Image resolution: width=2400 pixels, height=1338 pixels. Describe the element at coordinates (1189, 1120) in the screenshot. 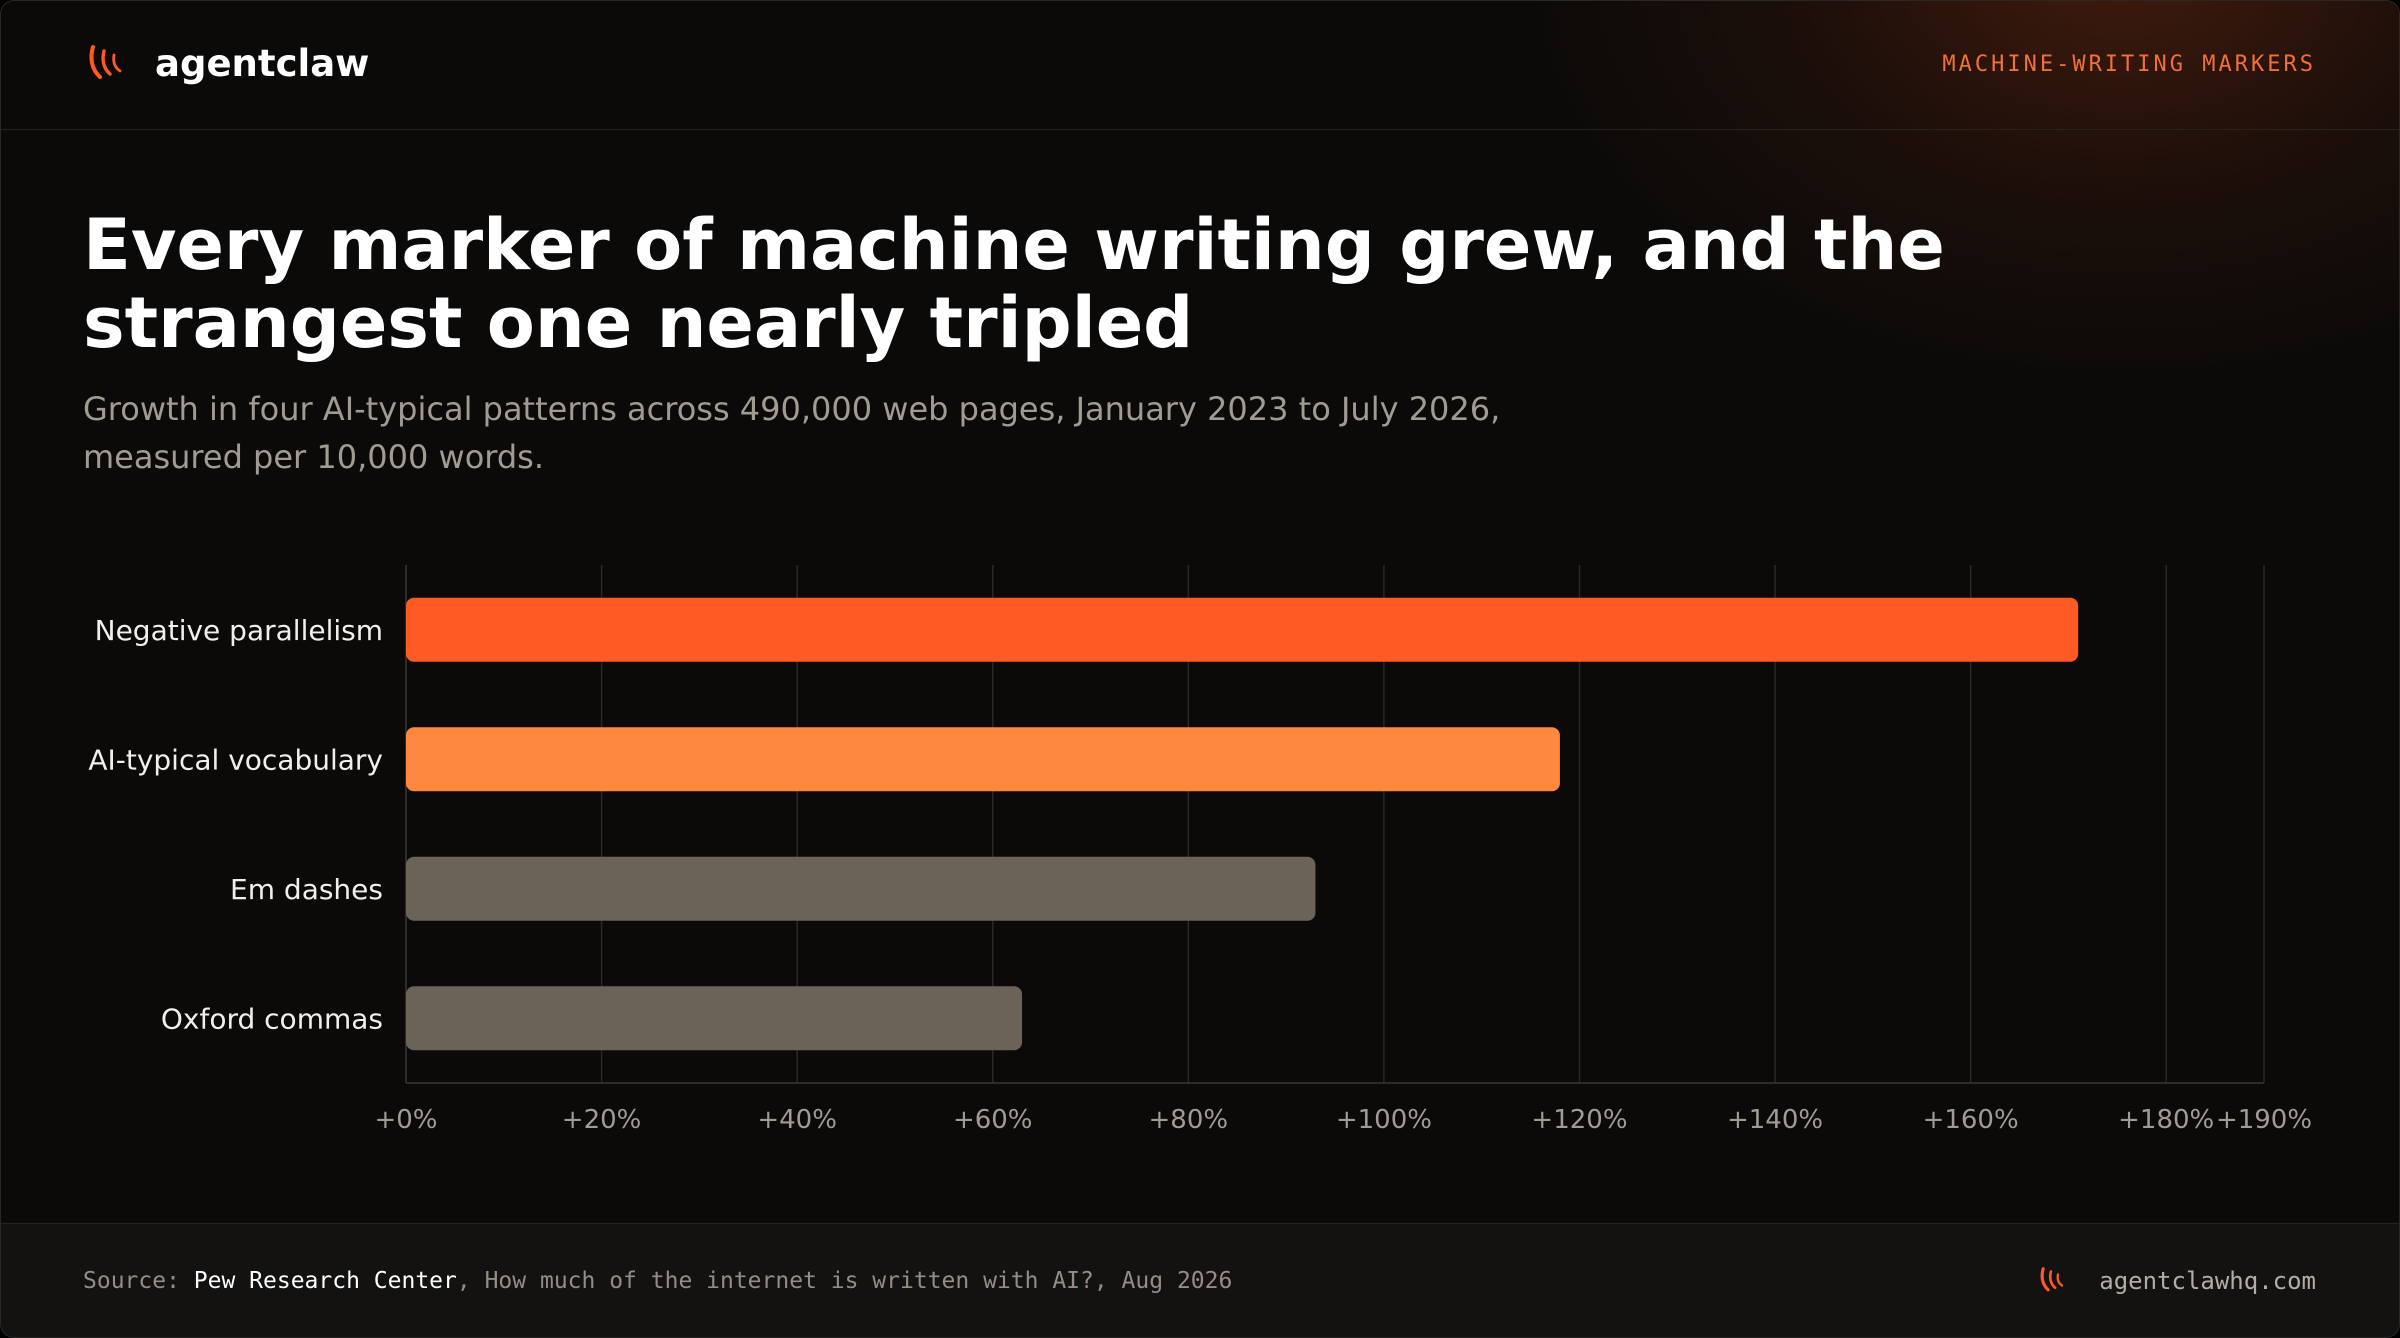

I see `x-tick-label: +80%` at that location.